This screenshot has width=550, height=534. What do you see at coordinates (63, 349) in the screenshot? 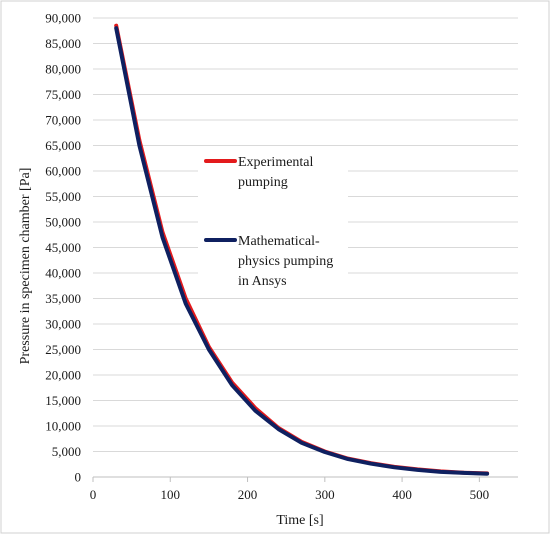
I see `y-tick-label: 25,000` at bounding box center [63, 349].